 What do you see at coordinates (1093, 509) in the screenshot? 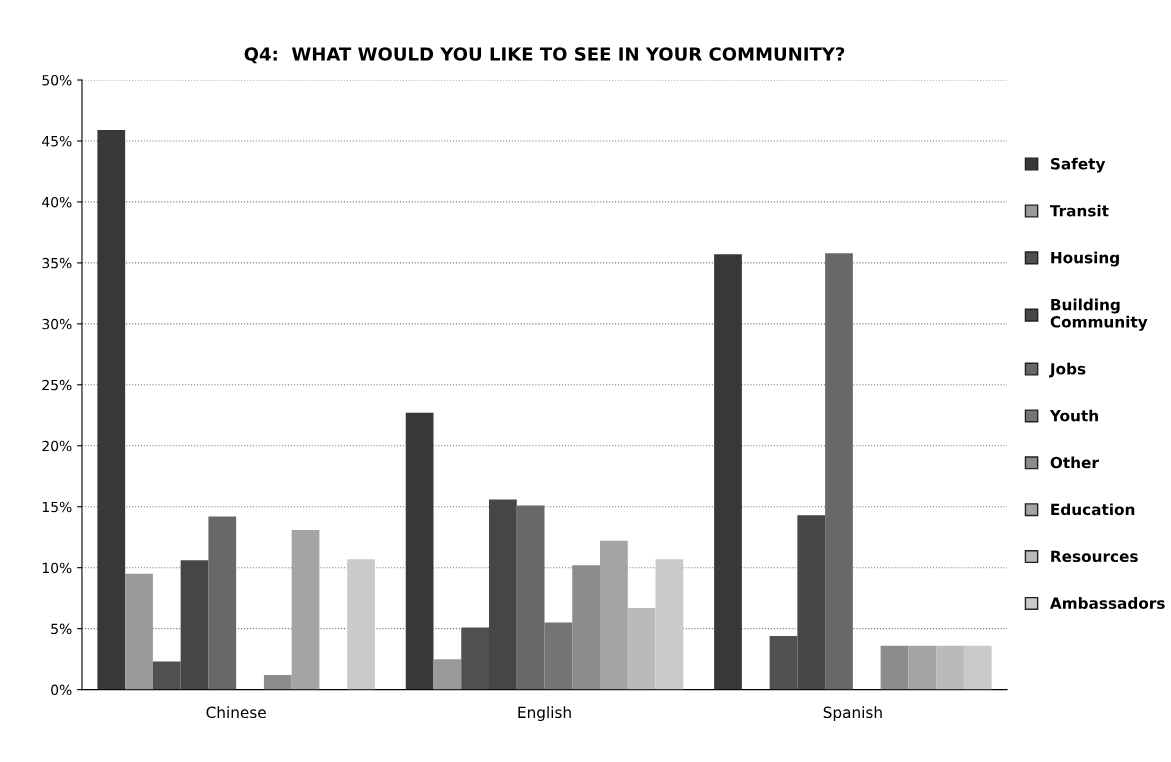
I see `legend-label: Education` at bounding box center [1093, 509].